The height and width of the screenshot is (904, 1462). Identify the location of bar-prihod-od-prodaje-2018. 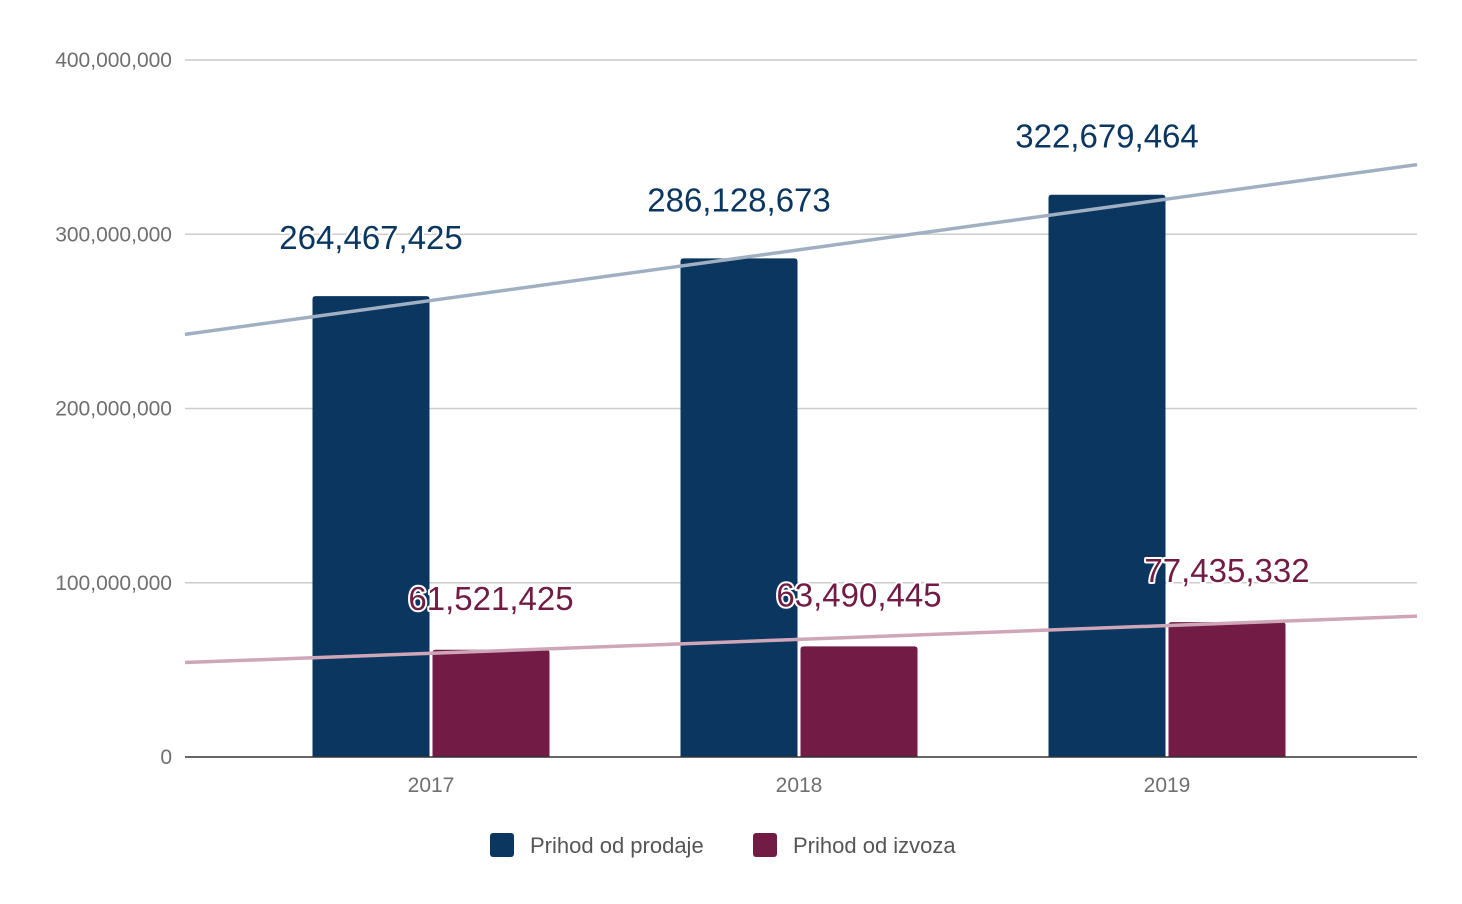
(739, 507).